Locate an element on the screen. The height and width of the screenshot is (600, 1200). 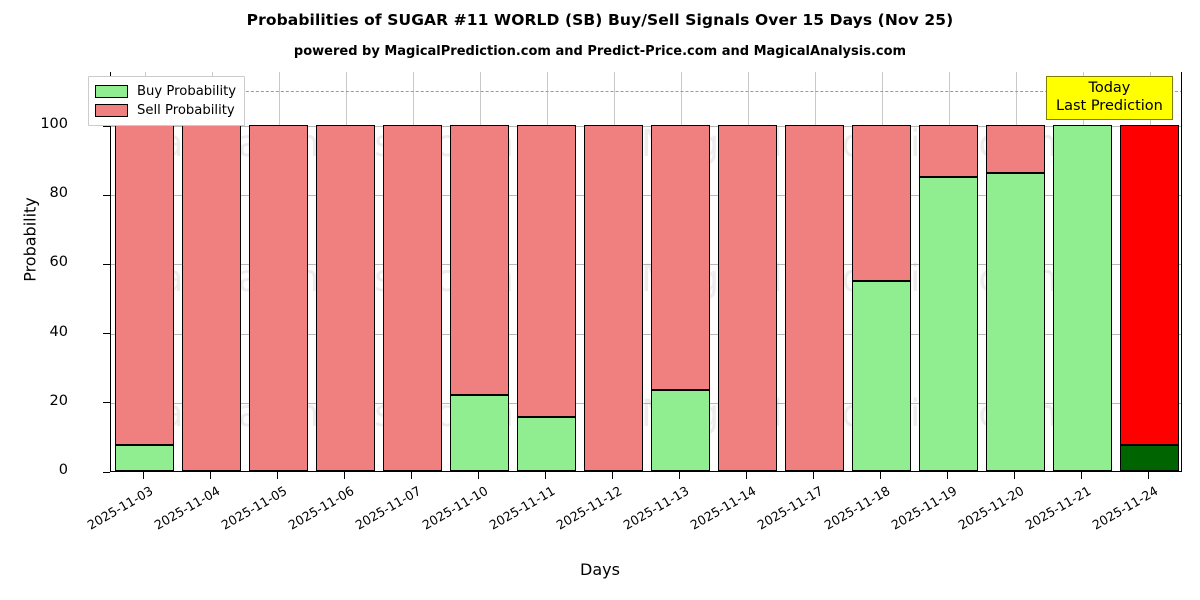
legend-label: Buy Probability is located at coordinates (187, 91).